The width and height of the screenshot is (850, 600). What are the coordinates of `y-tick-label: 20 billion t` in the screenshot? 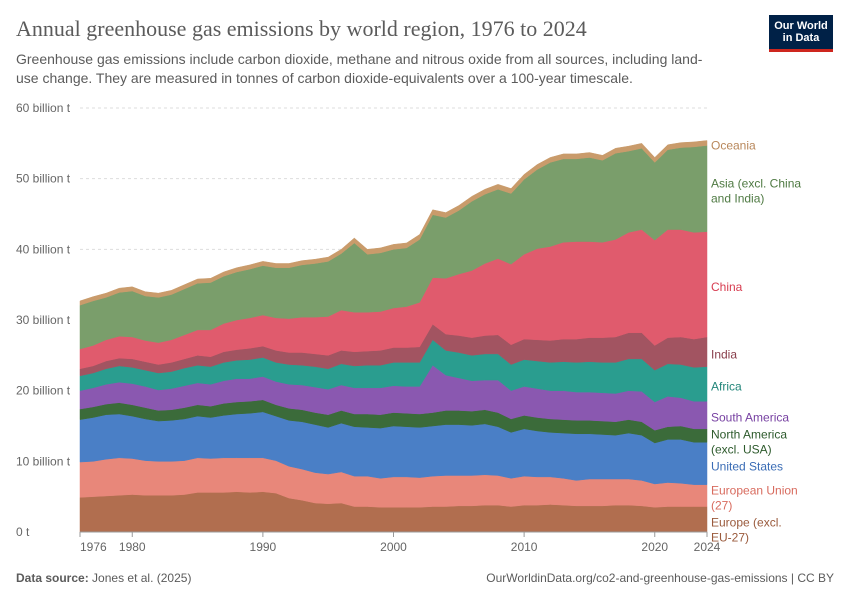 It's located at (43, 391).